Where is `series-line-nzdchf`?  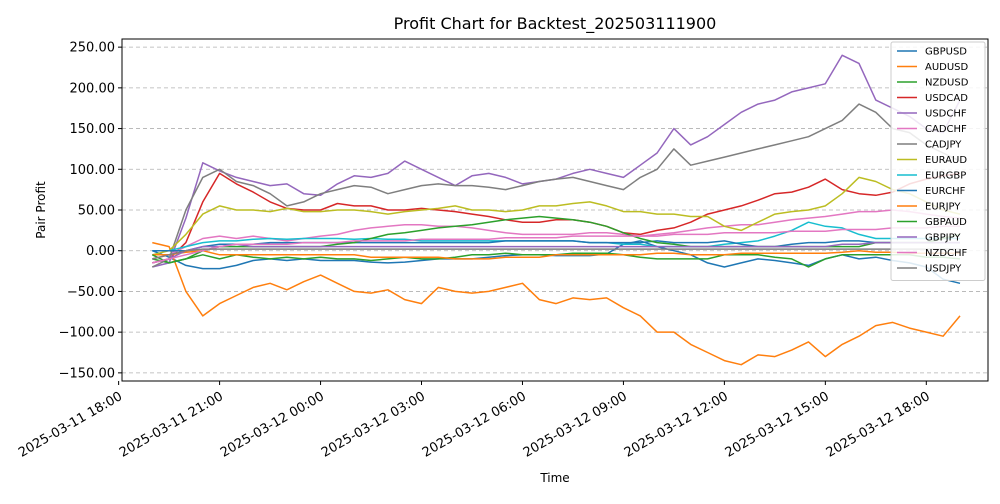
series-line-nzdchf is located at coordinates (556, 244).